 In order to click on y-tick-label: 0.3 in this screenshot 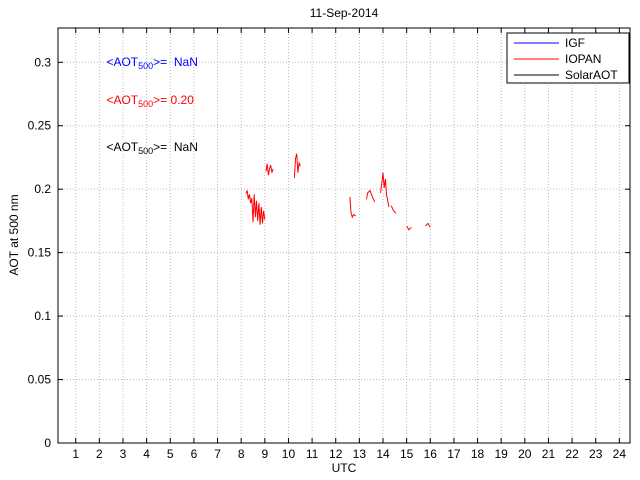, I will do `click(42, 62)`.